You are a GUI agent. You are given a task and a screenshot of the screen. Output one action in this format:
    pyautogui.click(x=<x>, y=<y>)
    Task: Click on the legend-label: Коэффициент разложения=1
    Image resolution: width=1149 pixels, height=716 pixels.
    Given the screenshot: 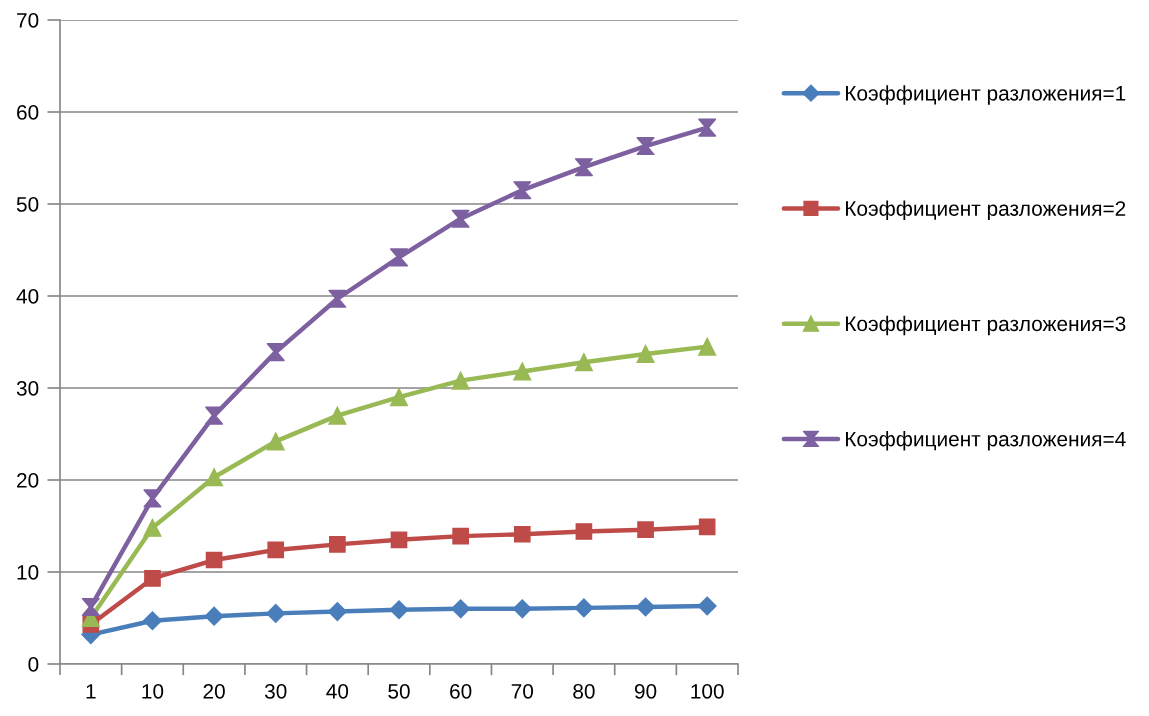 What is the action you would take?
    pyautogui.click(x=986, y=95)
    